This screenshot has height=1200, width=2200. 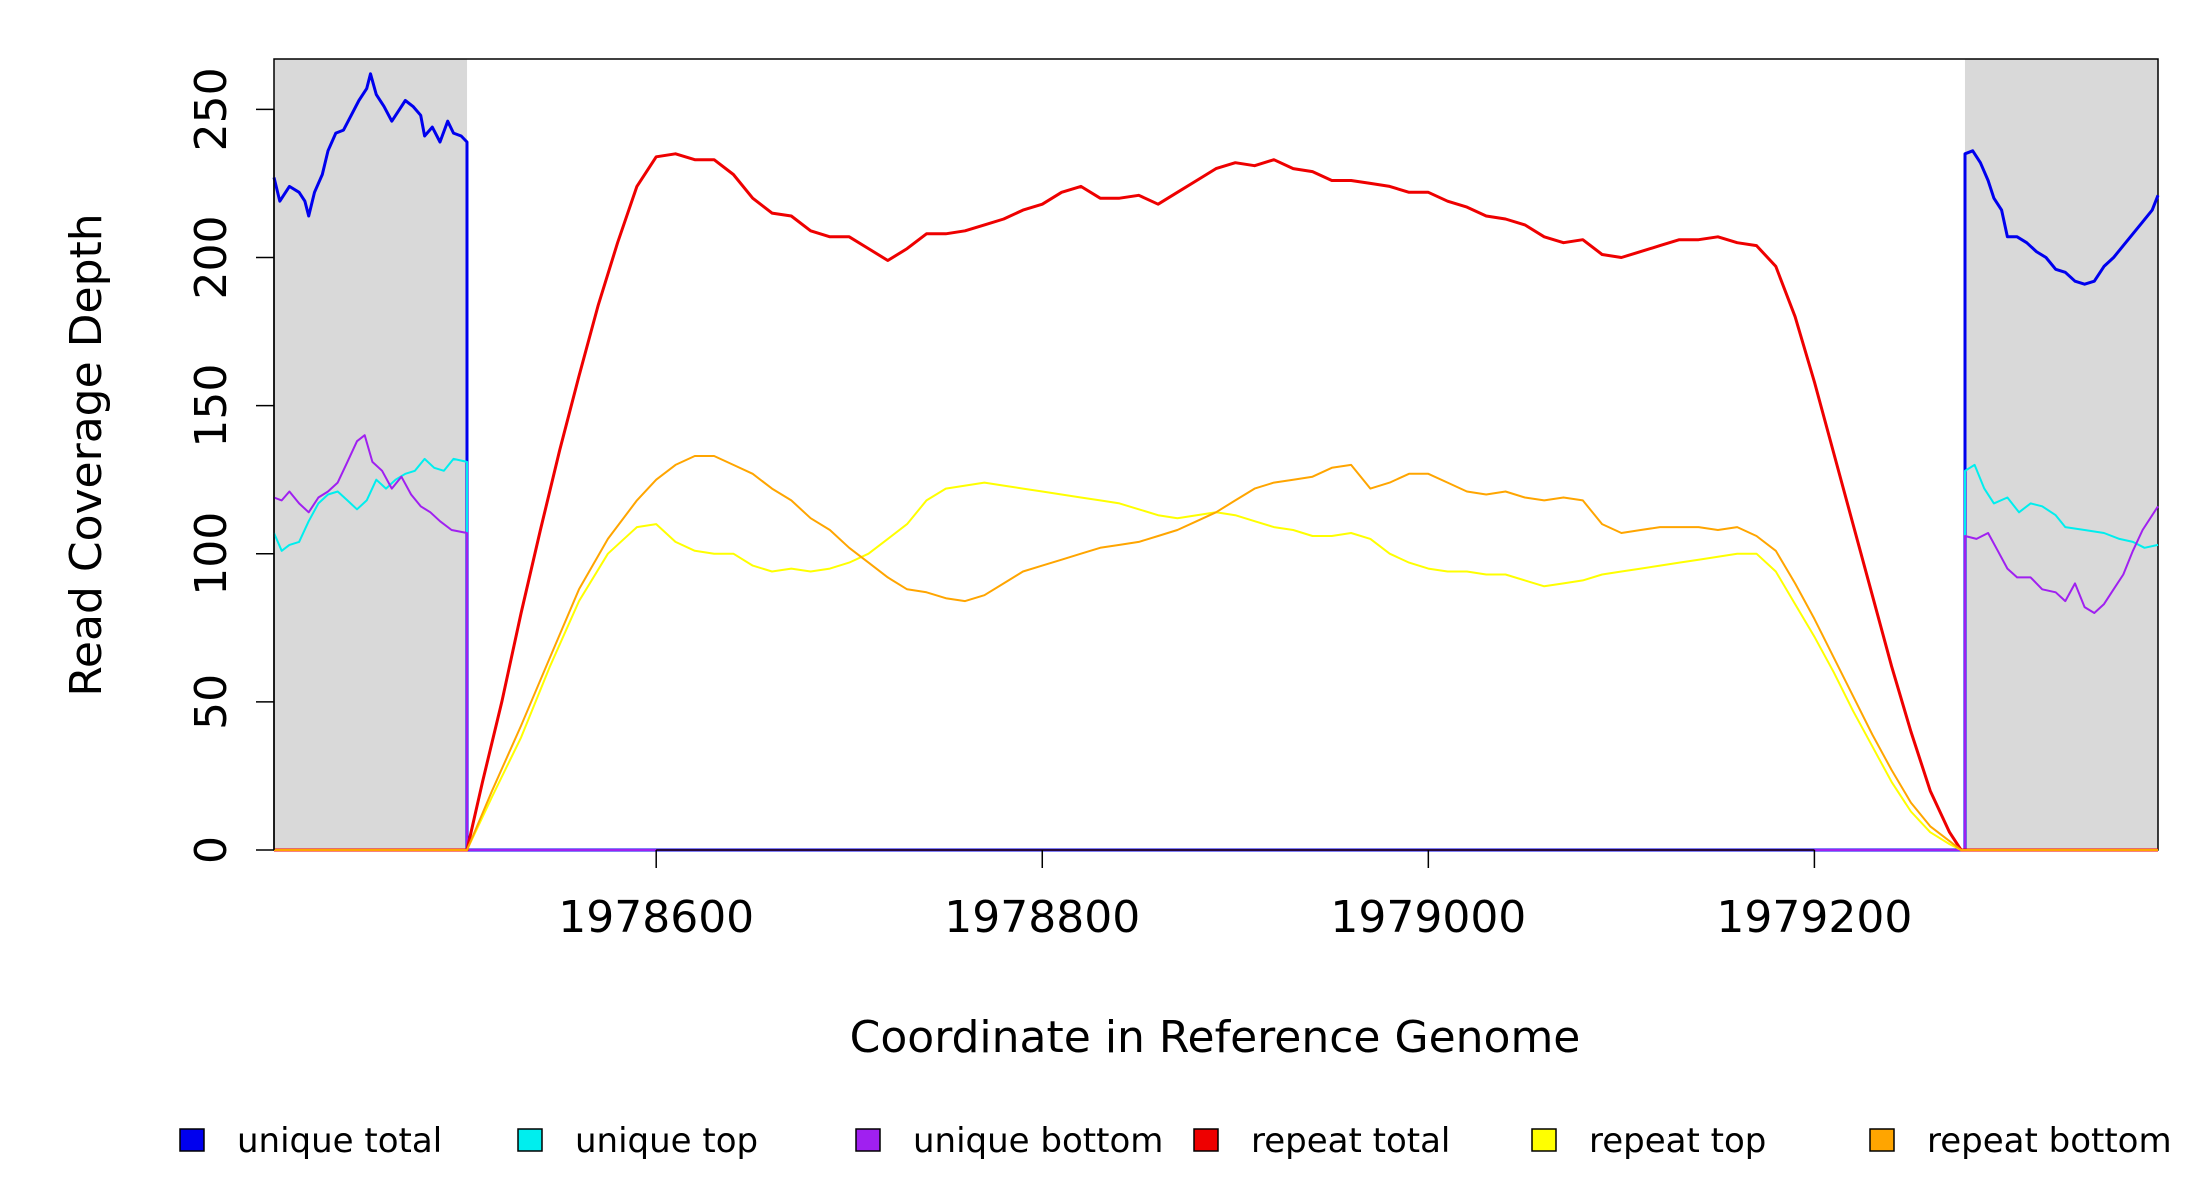 I want to click on legend-label: repeat total, so click(x=1350, y=1141).